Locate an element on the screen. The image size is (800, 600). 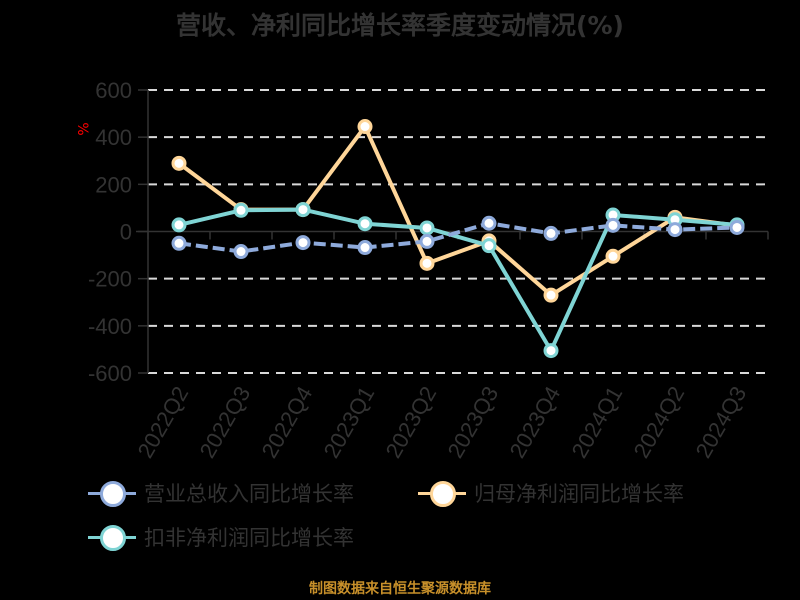
legend-label: 归母净利润同比增长率 is located at coordinates (579, 494).